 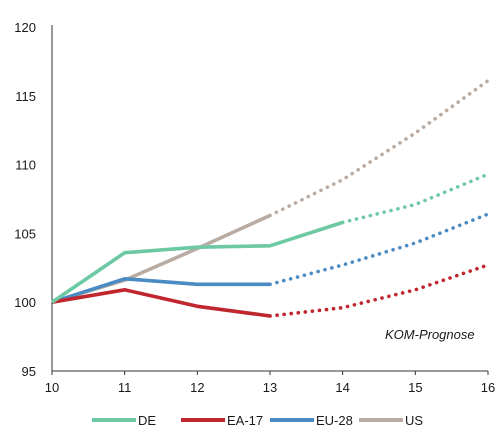 What do you see at coordinates (25, 302) in the screenshot?
I see `y-tick-label: 100` at bounding box center [25, 302].